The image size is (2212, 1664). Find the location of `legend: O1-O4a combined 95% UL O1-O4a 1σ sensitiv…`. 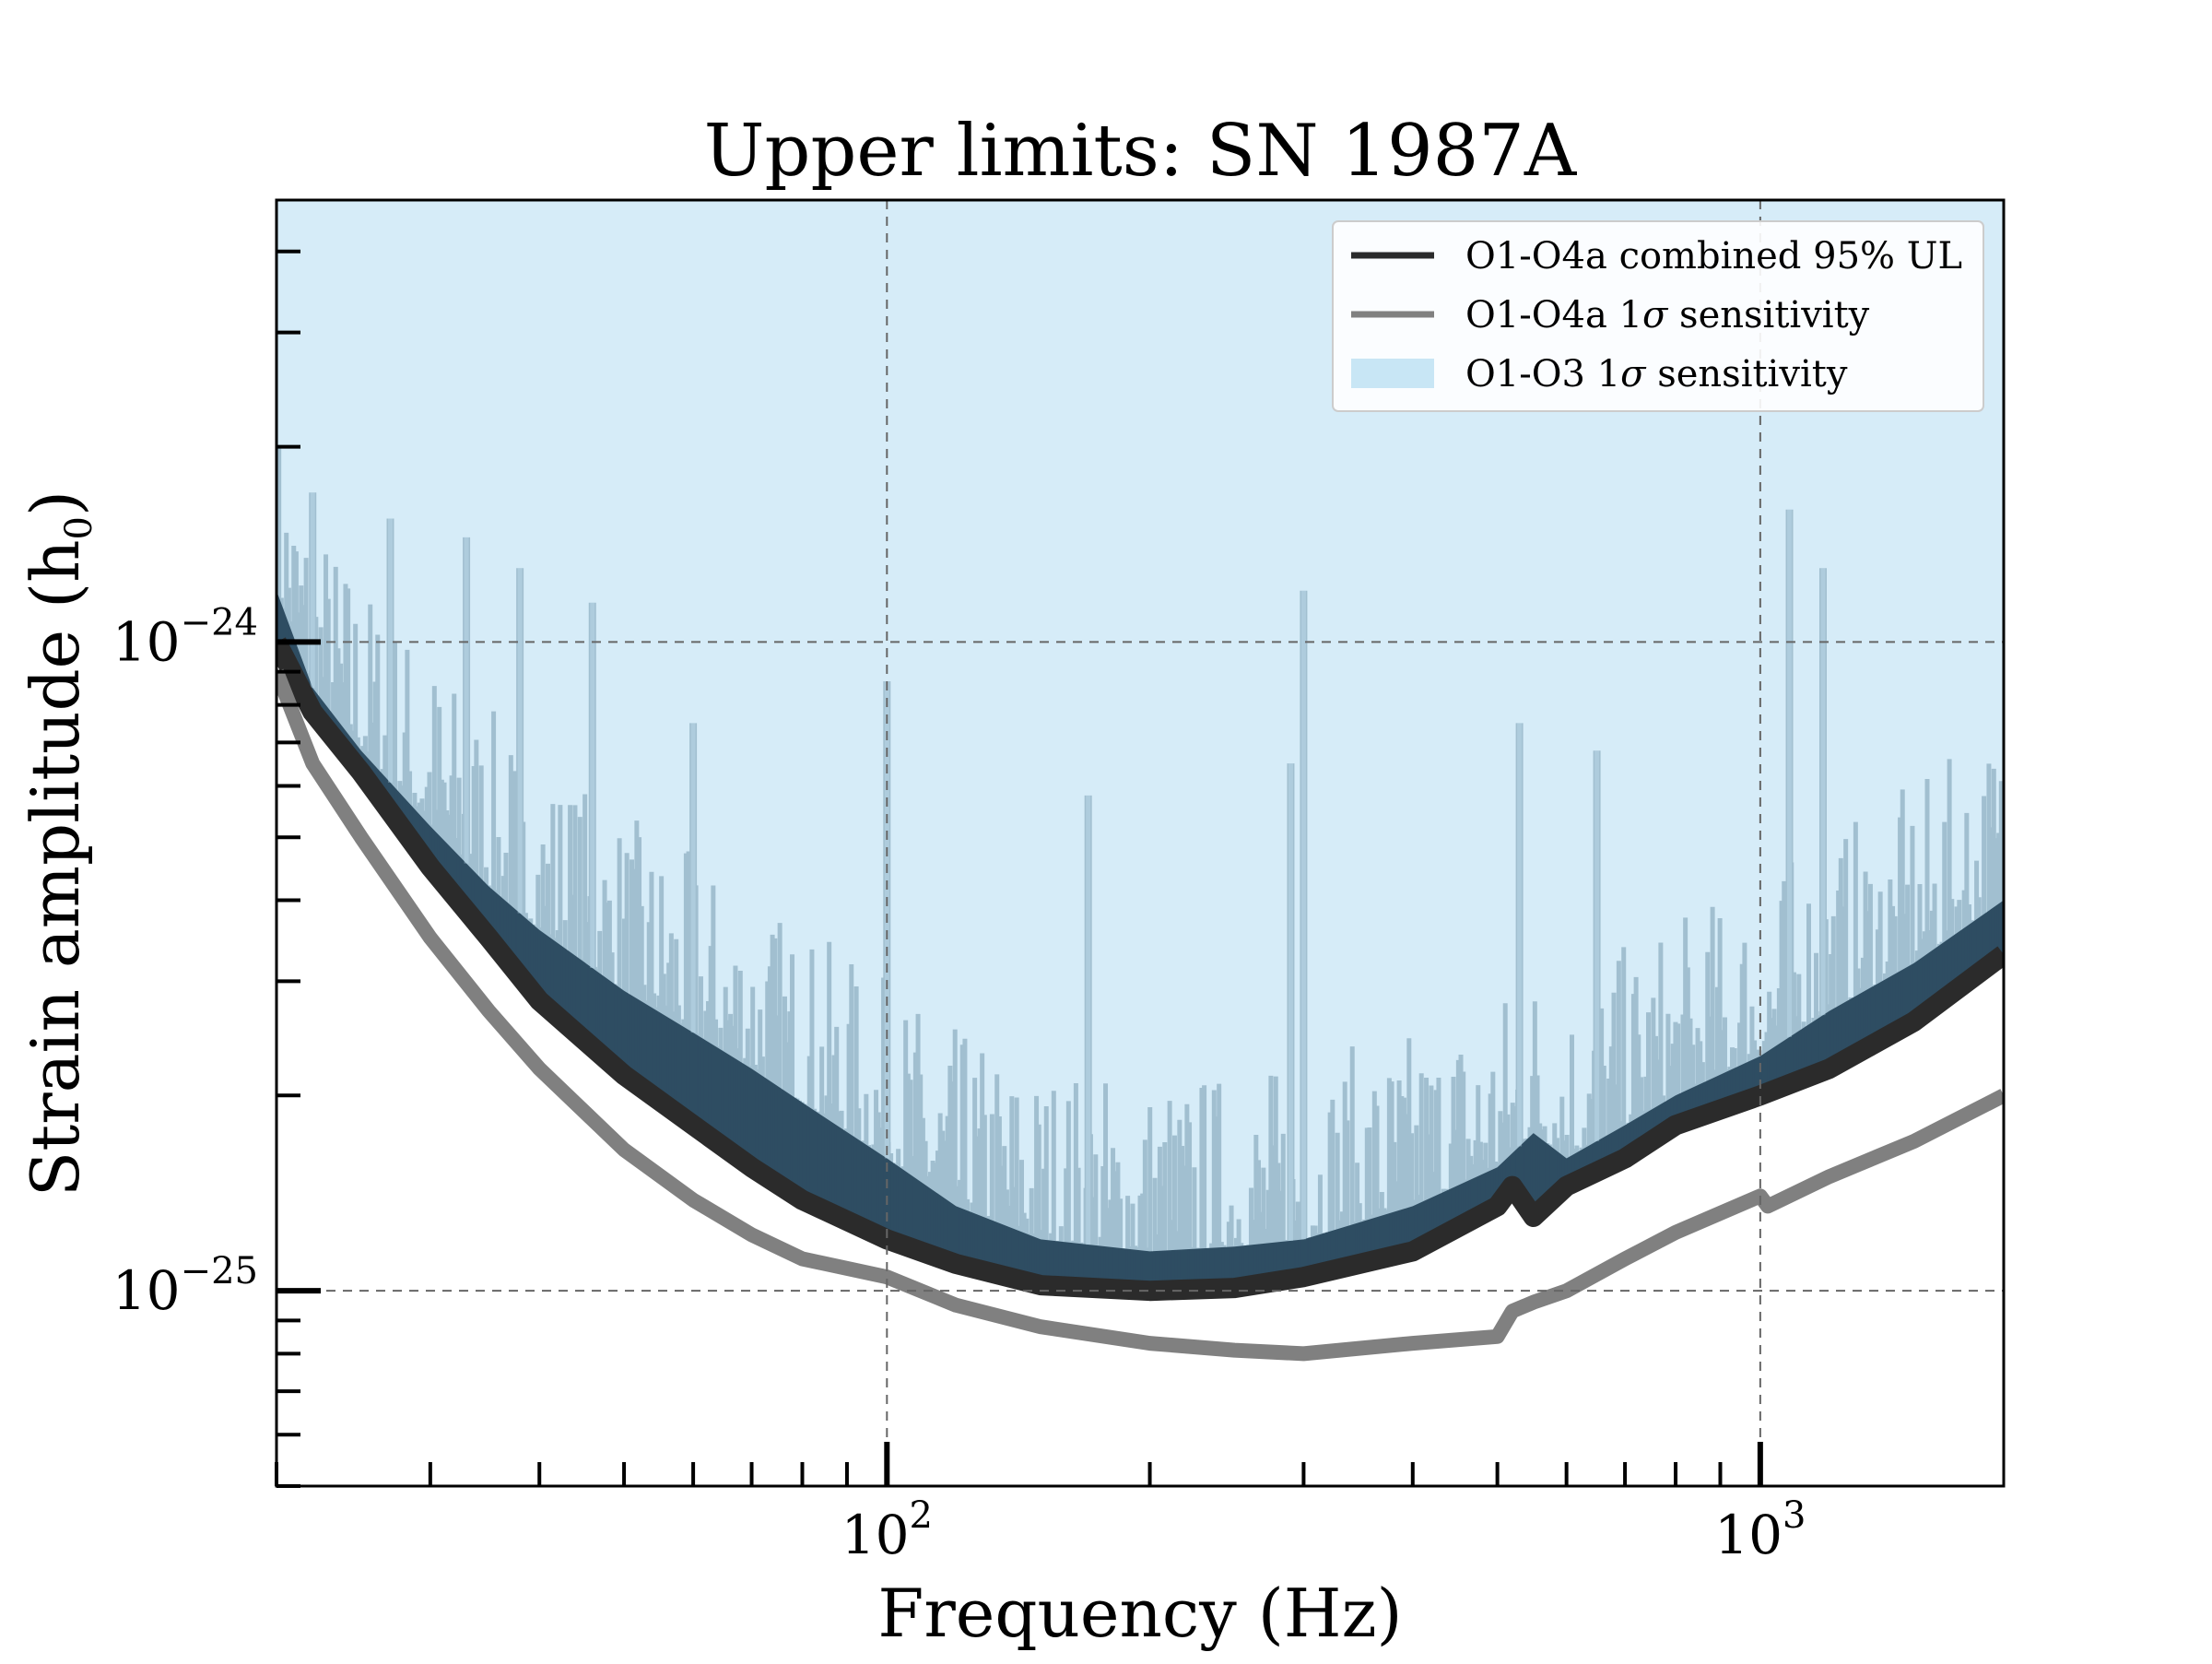

legend: O1-O4a combined 95% UL O1-O4a 1σ sensitiv… is located at coordinates (1658, 316).